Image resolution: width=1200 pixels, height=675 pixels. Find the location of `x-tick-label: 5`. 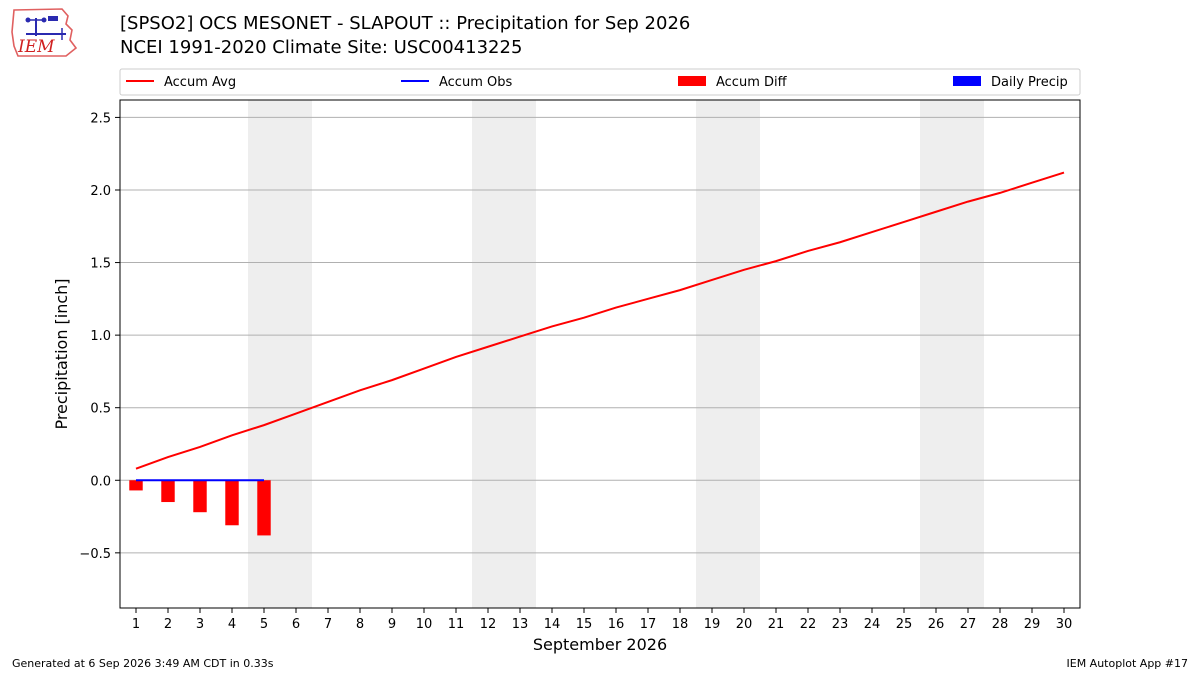

x-tick-label: 5 is located at coordinates (264, 624).